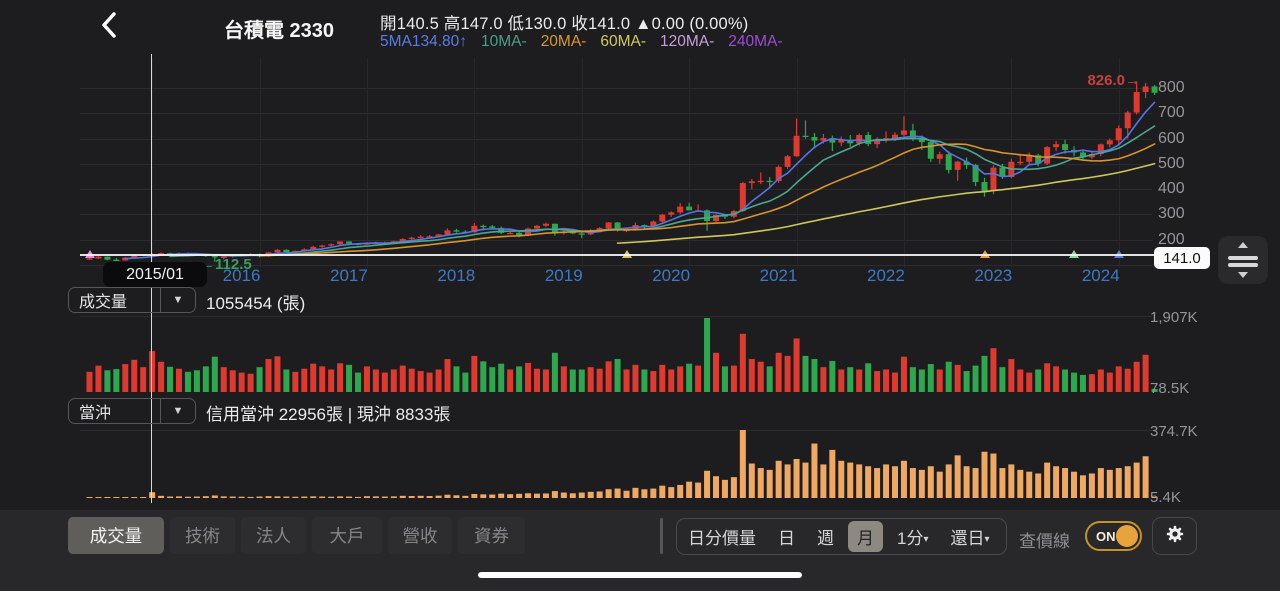  I want to click on bottom-tab: 營收, so click(420, 535).